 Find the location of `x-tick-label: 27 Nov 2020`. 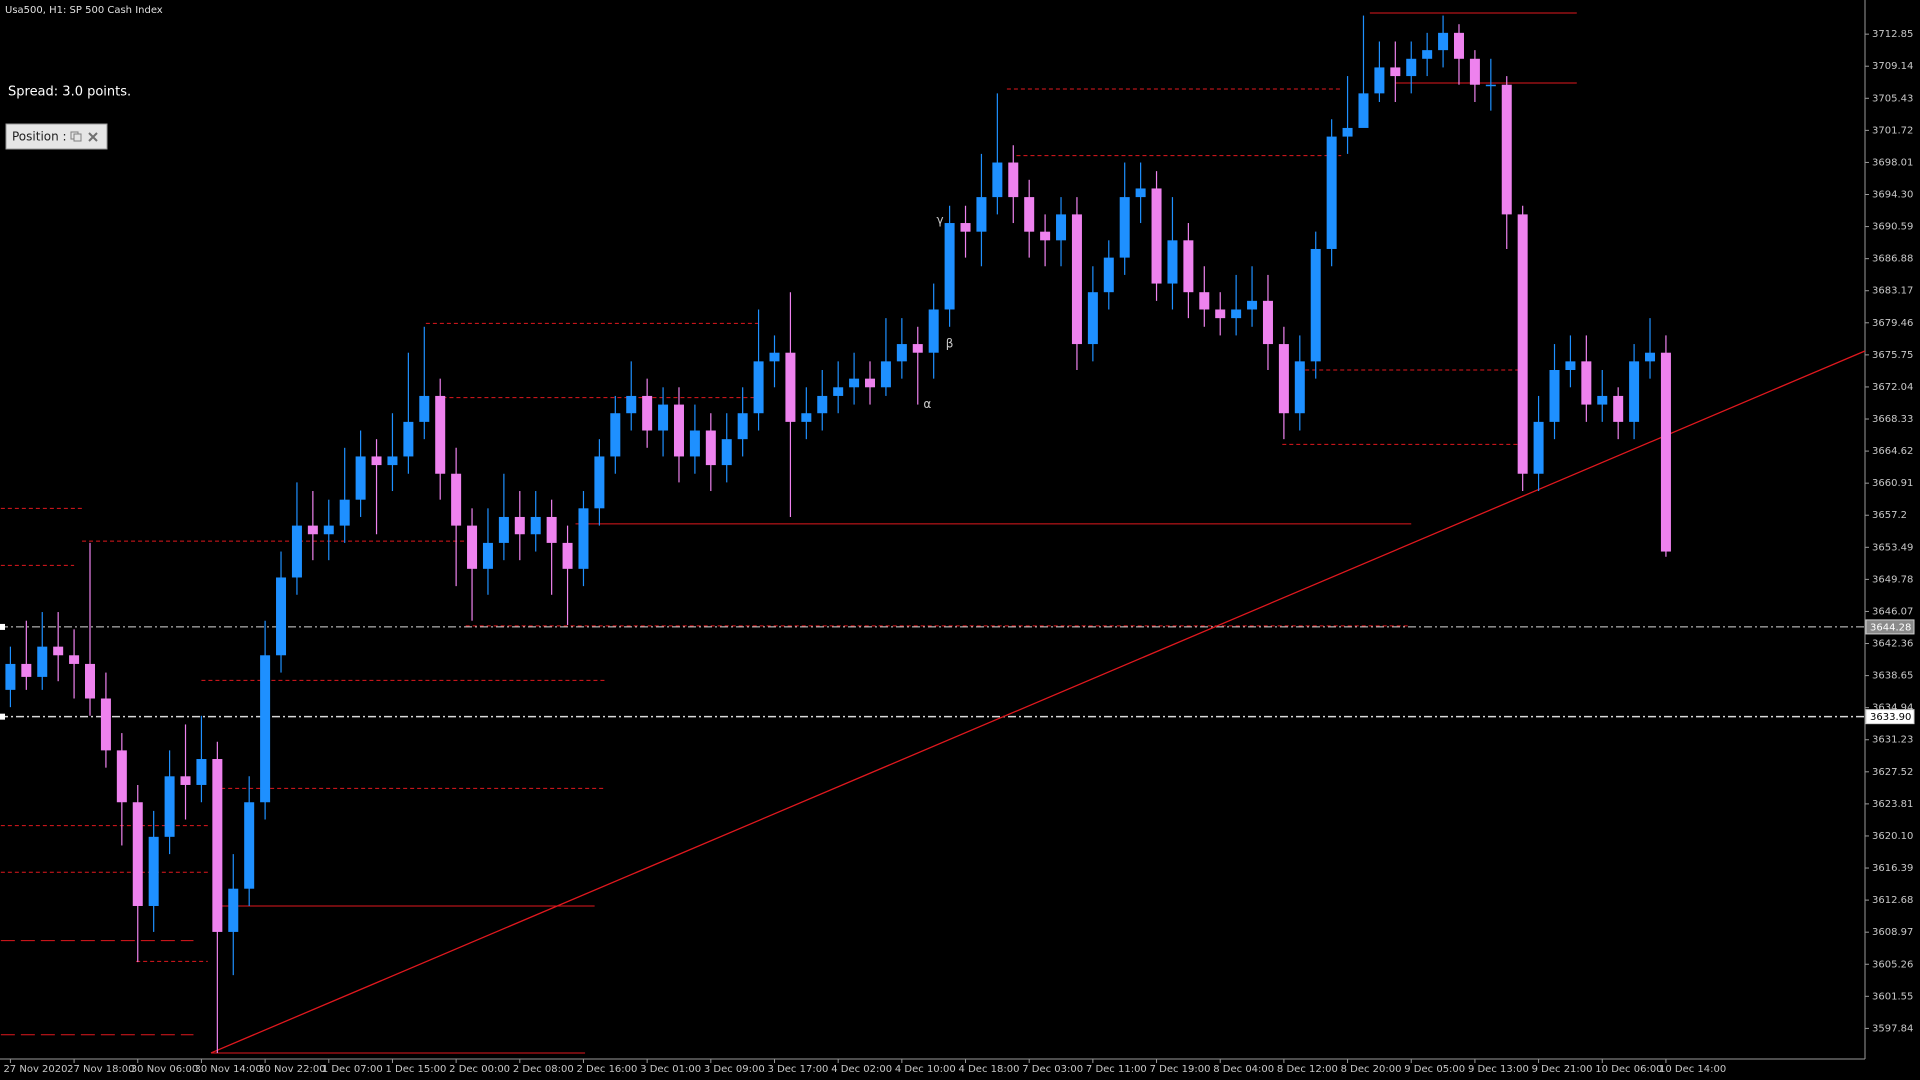

x-tick-label: 27 Nov 2020 is located at coordinates (35, 1069).